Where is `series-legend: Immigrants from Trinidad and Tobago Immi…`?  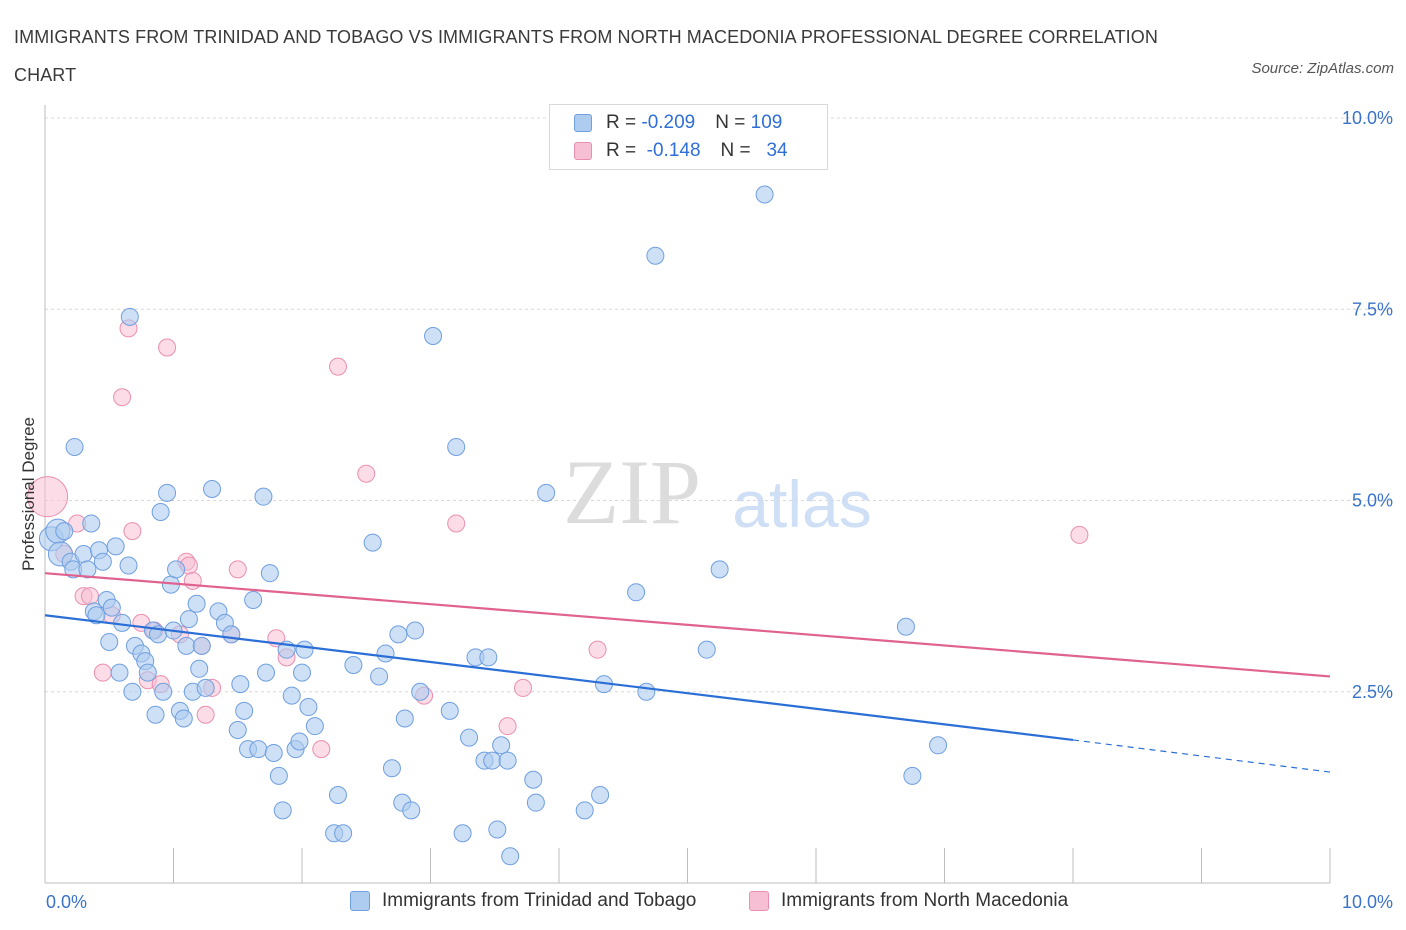
series-legend: Immigrants from Trinidad and Tobago Immi… is located at coordinates (703, 902).